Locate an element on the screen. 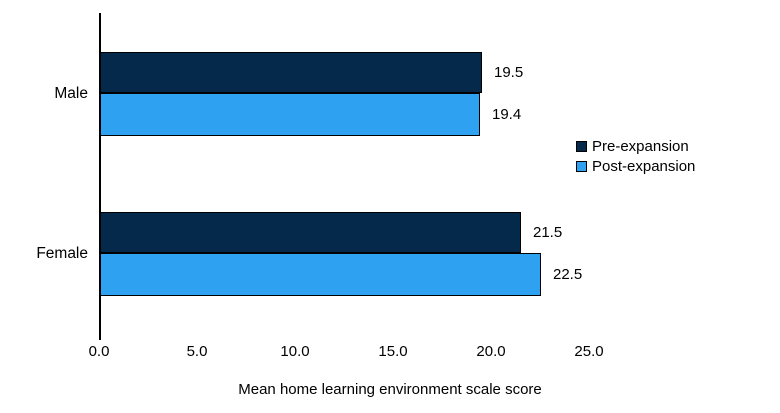 Image resolution: width=780 pixels, height=413 pixels. legend-label-pre-expansion: Pre-expansion is located at coordinates (640, 146).